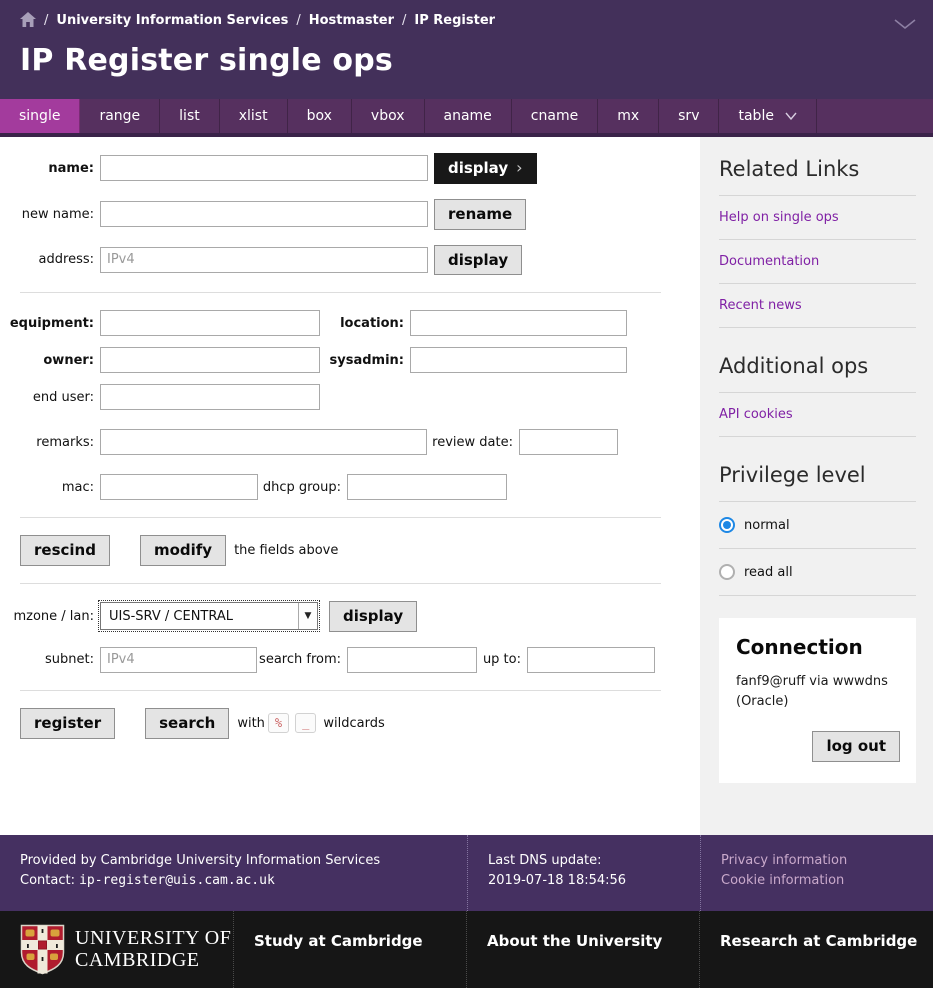 Image resolution: width=933 pixels, height=995 pixels. I want to click on name-input, so click(264, 168).